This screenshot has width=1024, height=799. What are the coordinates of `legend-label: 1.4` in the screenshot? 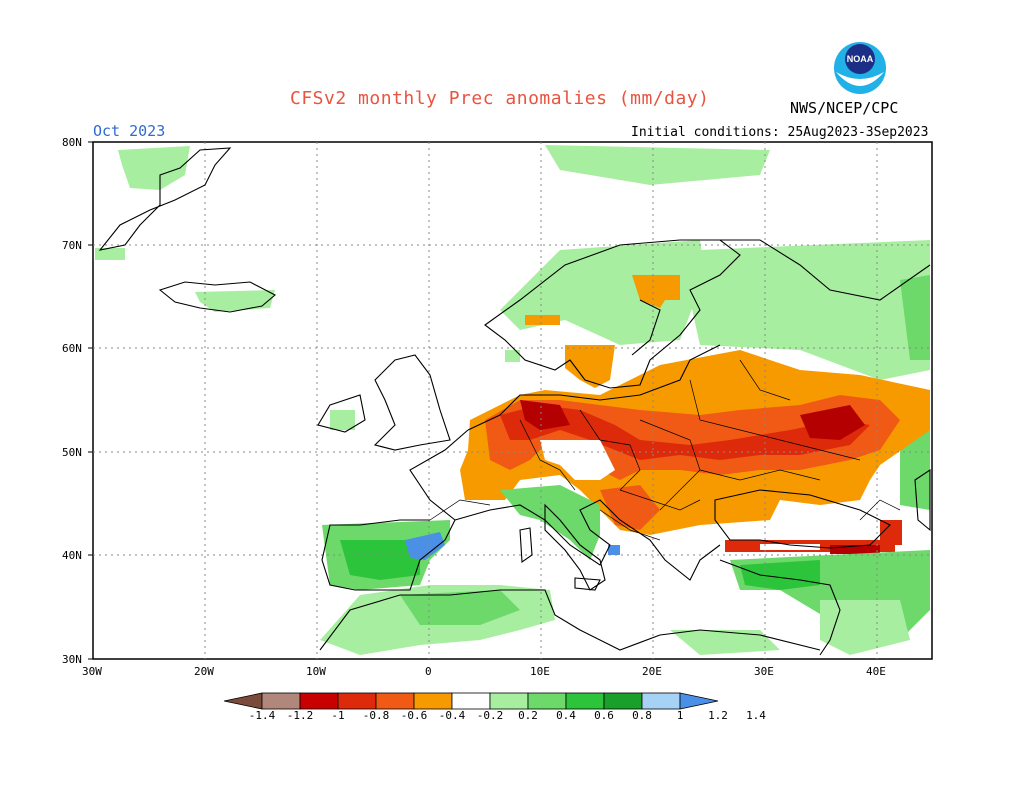 It's located at (756, 715).